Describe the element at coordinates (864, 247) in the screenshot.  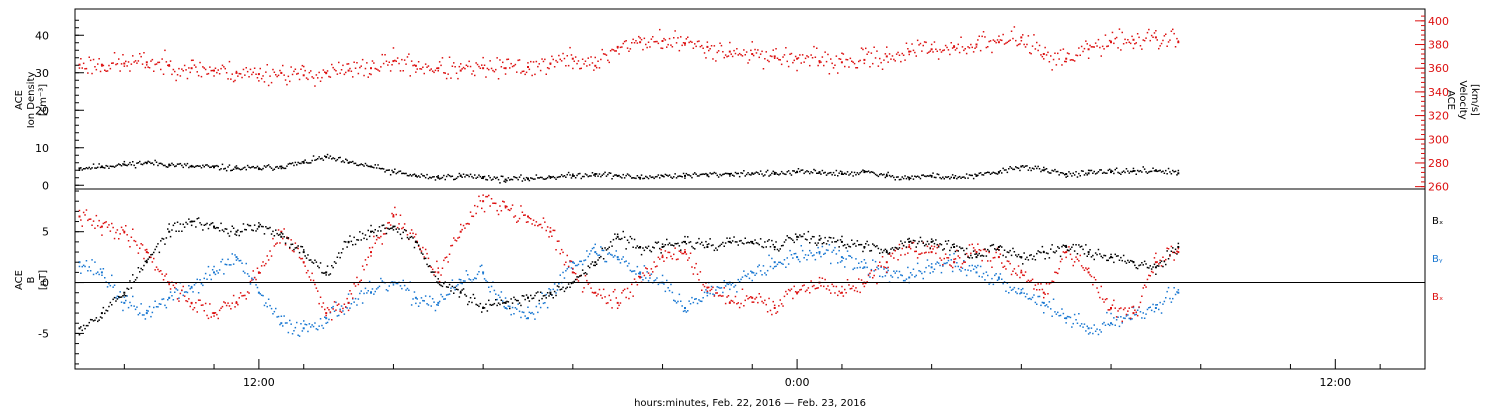
I see `bx-point` at that location.